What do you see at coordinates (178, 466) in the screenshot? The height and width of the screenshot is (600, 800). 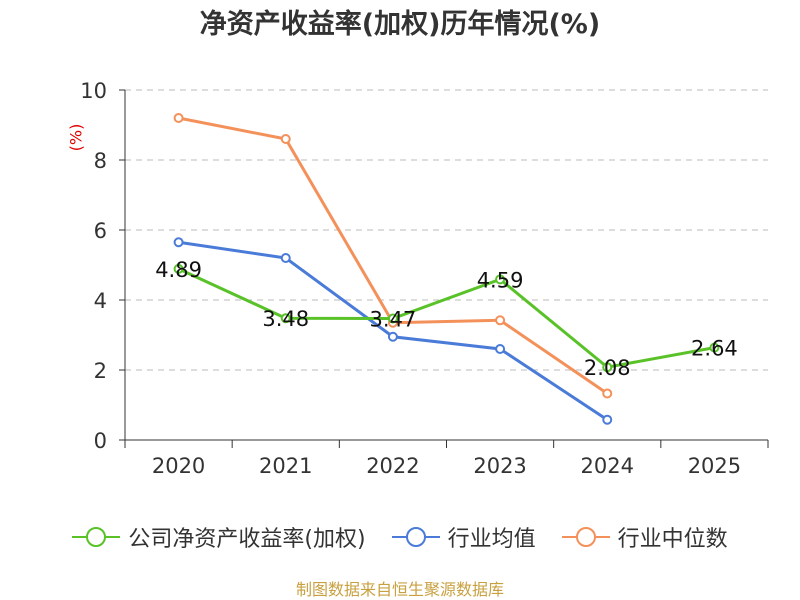 I see `x-tick-label: 2020` at bounding box center [178, 466].